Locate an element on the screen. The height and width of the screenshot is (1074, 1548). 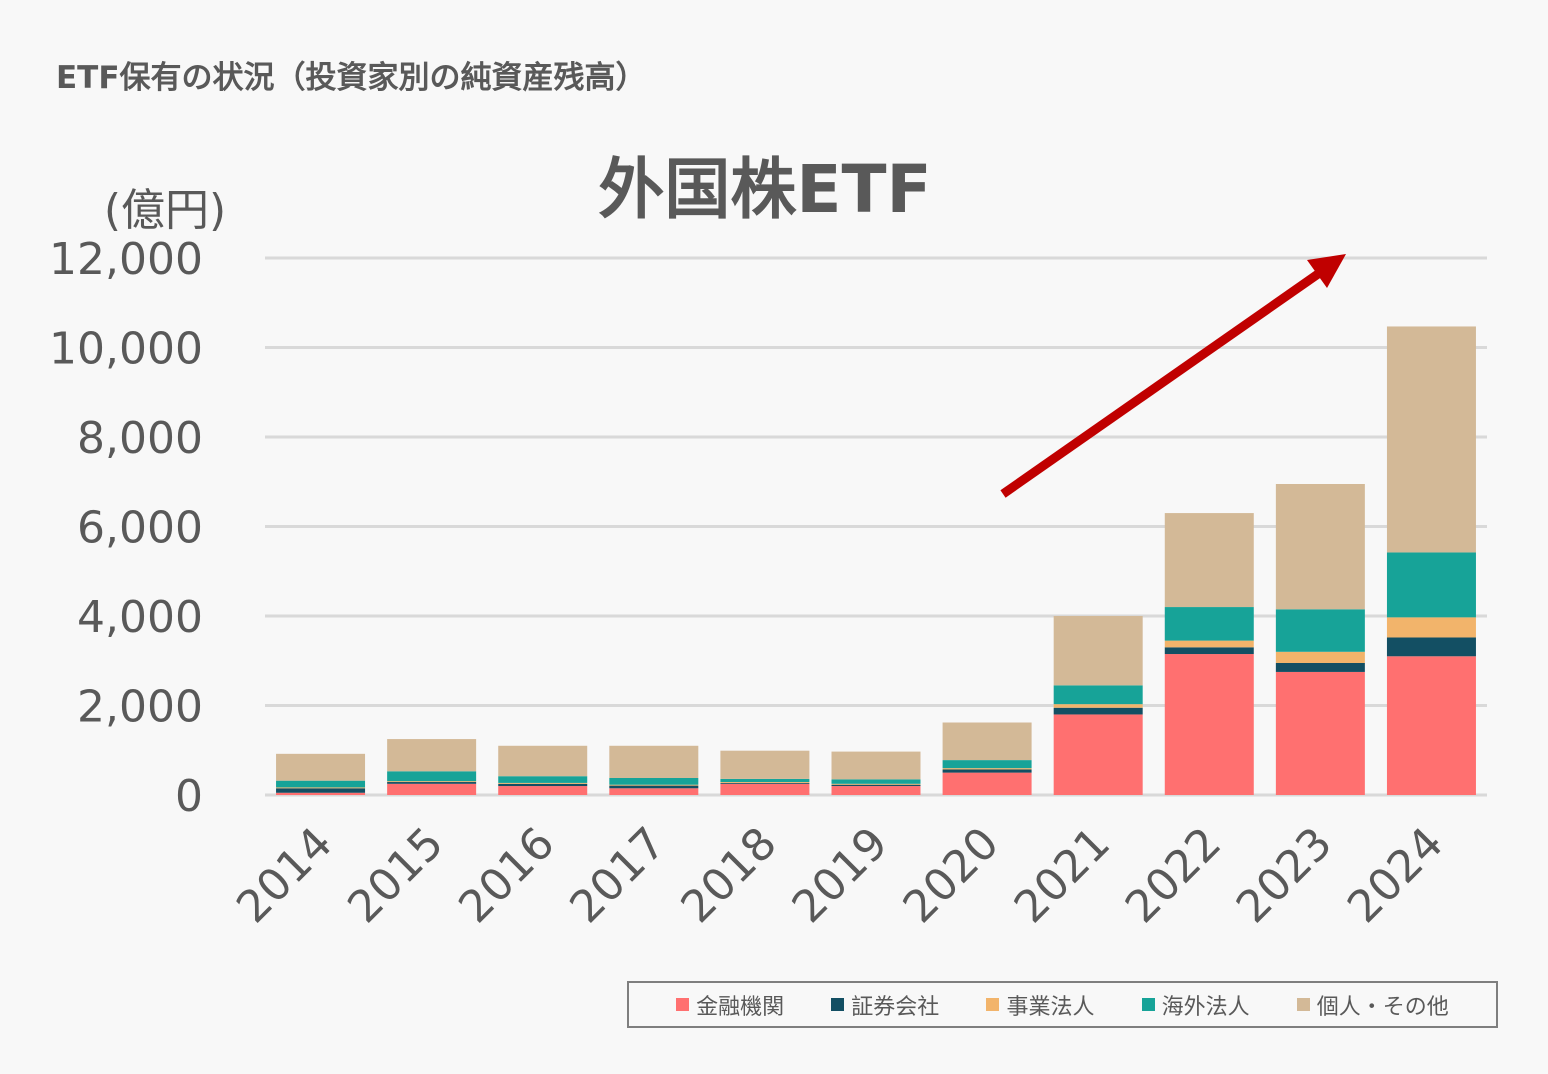
y-tick-label: 2,000 is located at coordinates (140, 707).